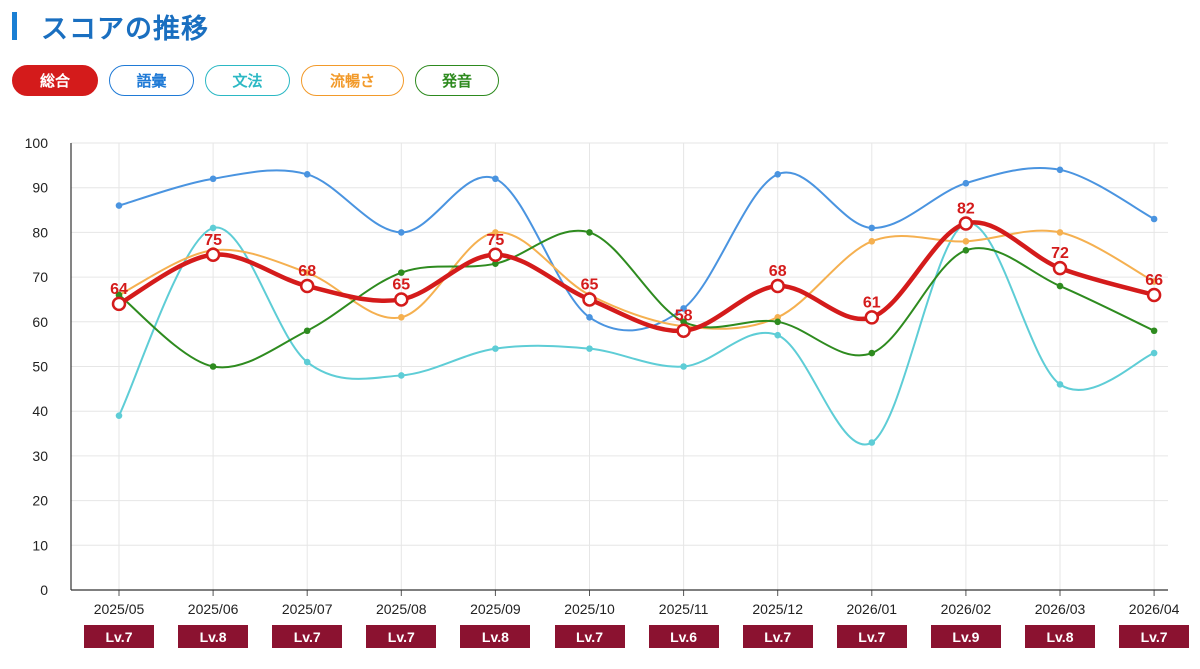 This screenshot has height=669, width=1200. What do you see at coordinates (307, 609) in the screenshot?
I see `x-tick-label: 2025/07` at bounding box center [307, 609].